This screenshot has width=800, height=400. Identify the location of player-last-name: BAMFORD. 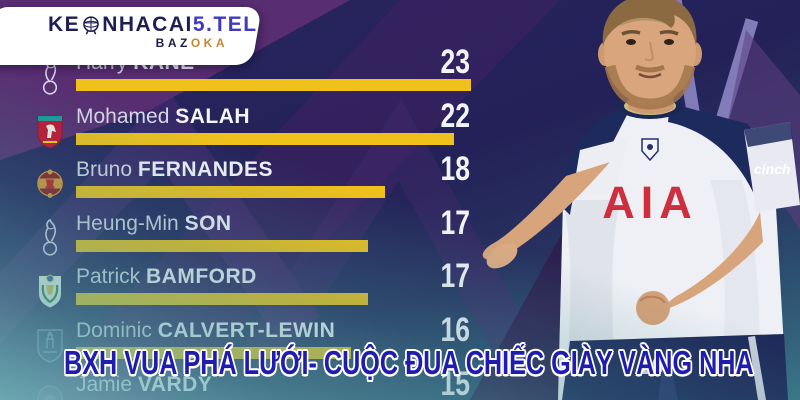
(201, 277).